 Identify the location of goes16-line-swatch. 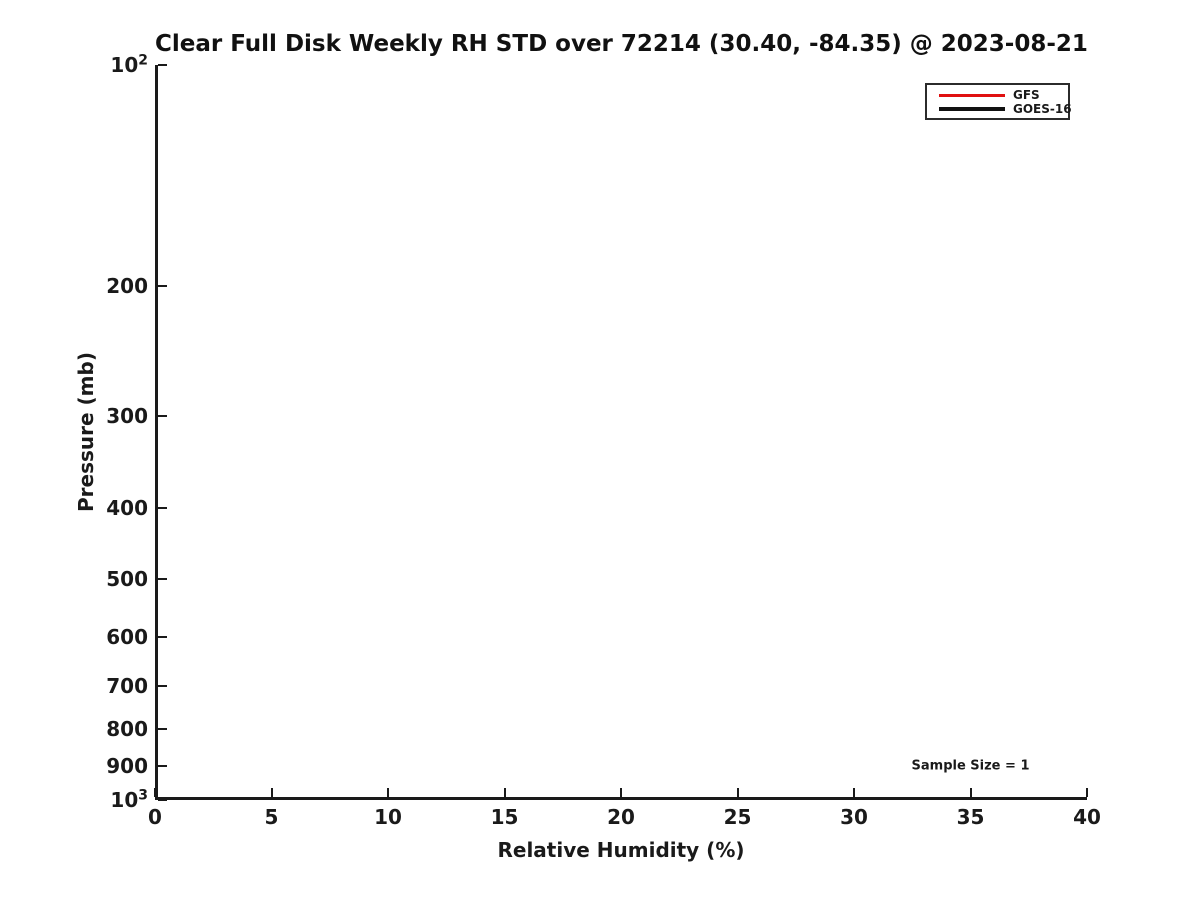
(972, 109).